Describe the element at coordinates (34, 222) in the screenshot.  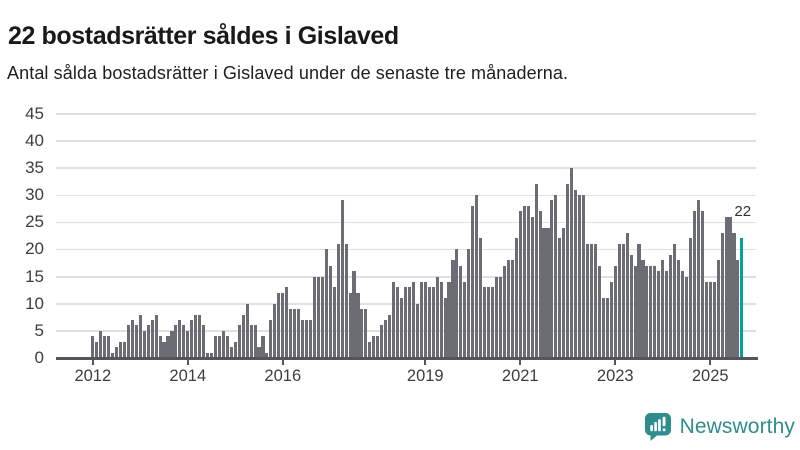
I see `y-tick-label: 25` at that location.